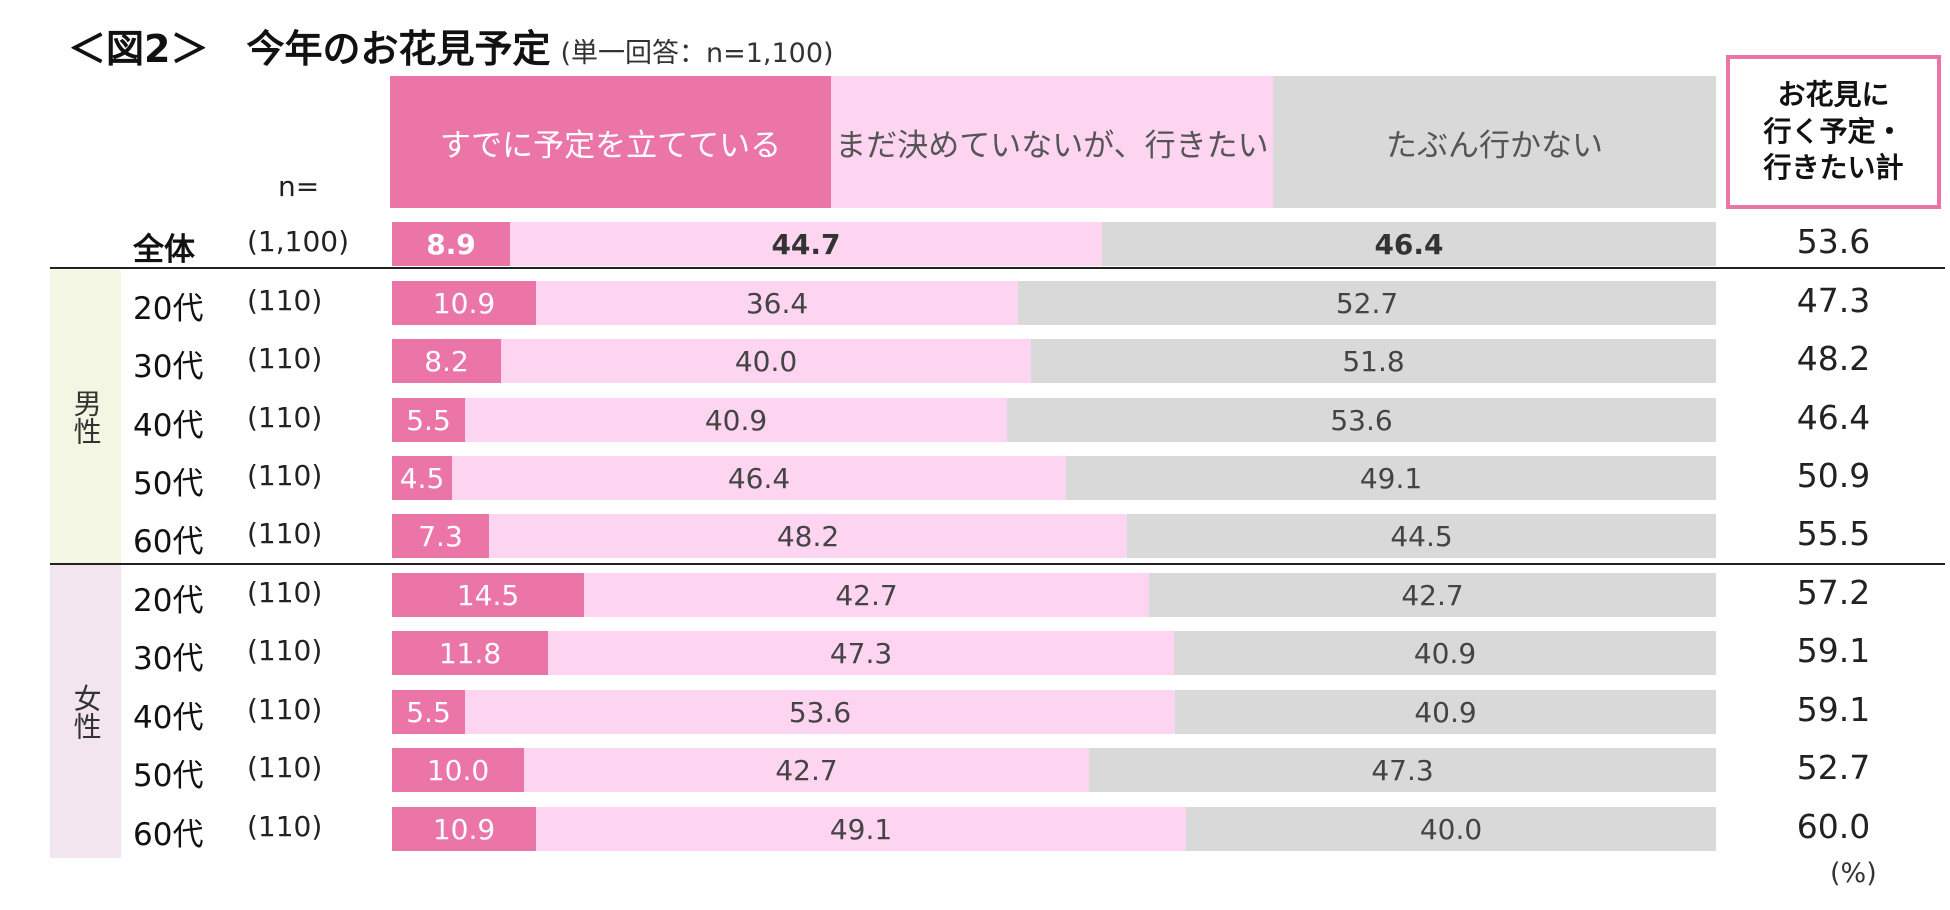  What do you see at coordinates (1833, 300) in the screenshot?
I see `total-value: 47.3` at bounding box center [1833, 300].